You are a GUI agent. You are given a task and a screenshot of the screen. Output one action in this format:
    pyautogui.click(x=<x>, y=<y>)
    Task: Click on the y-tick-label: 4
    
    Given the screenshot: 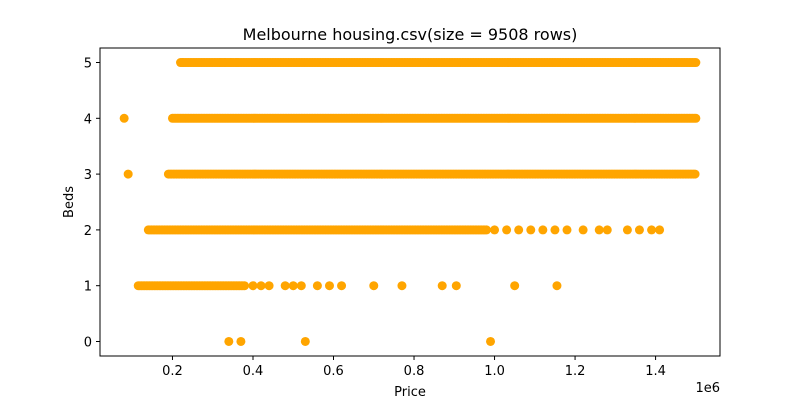 What is the action you would take?
    pyautogui.click(x=88, y=119)
    